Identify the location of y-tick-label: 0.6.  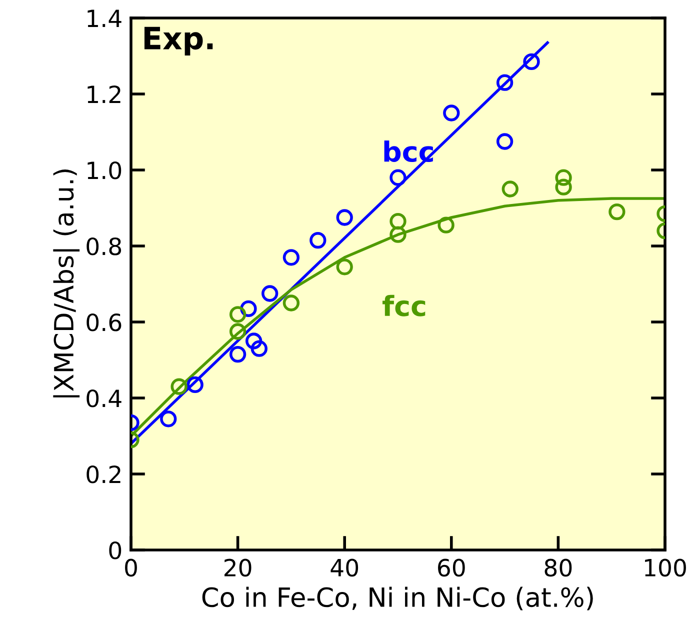
(104, 322).